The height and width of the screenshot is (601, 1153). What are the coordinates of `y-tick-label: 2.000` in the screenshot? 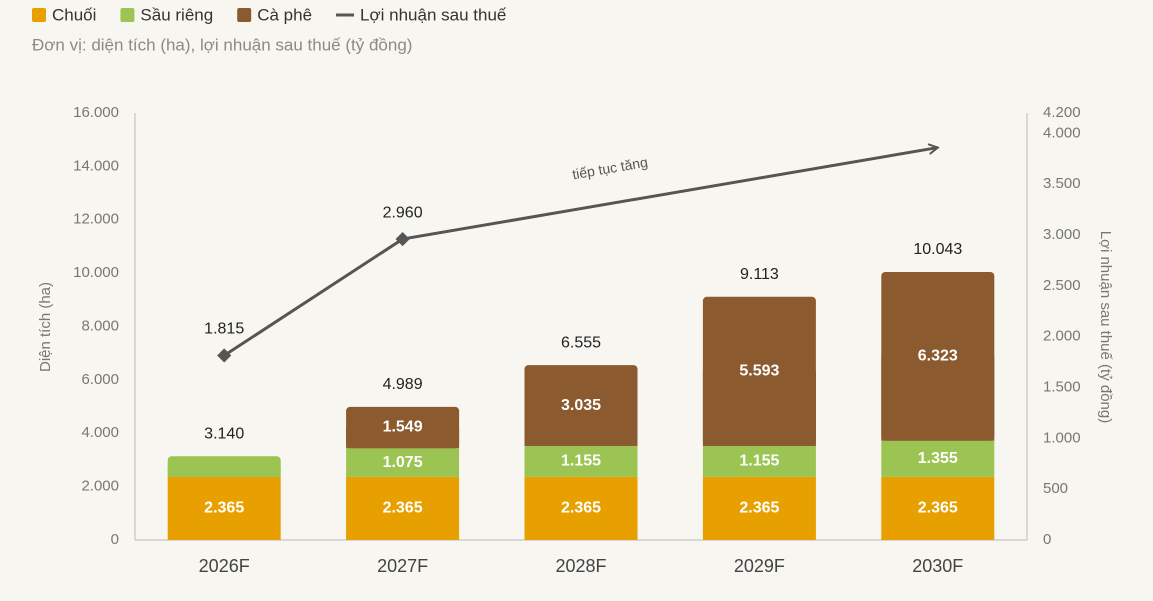 It's located at (100, 486).